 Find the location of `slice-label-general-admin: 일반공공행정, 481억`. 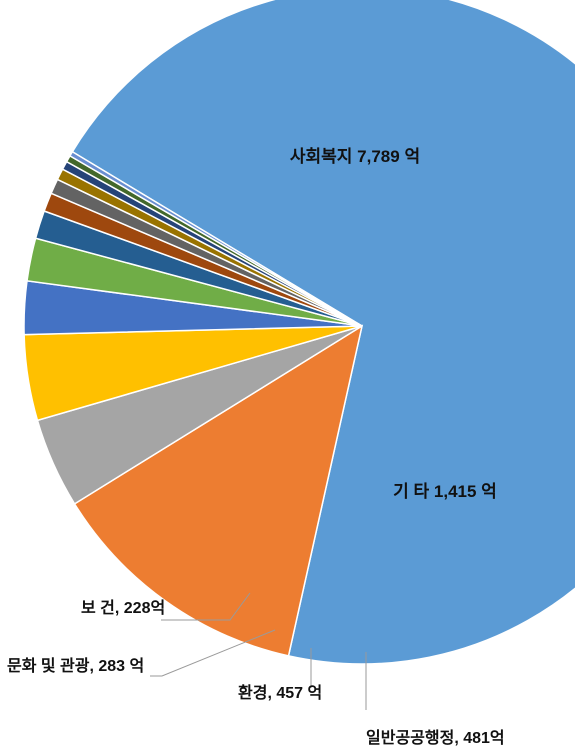

slice-label-general-admin: 일반공공행정, 481억 is located at coordinates (435, 737).